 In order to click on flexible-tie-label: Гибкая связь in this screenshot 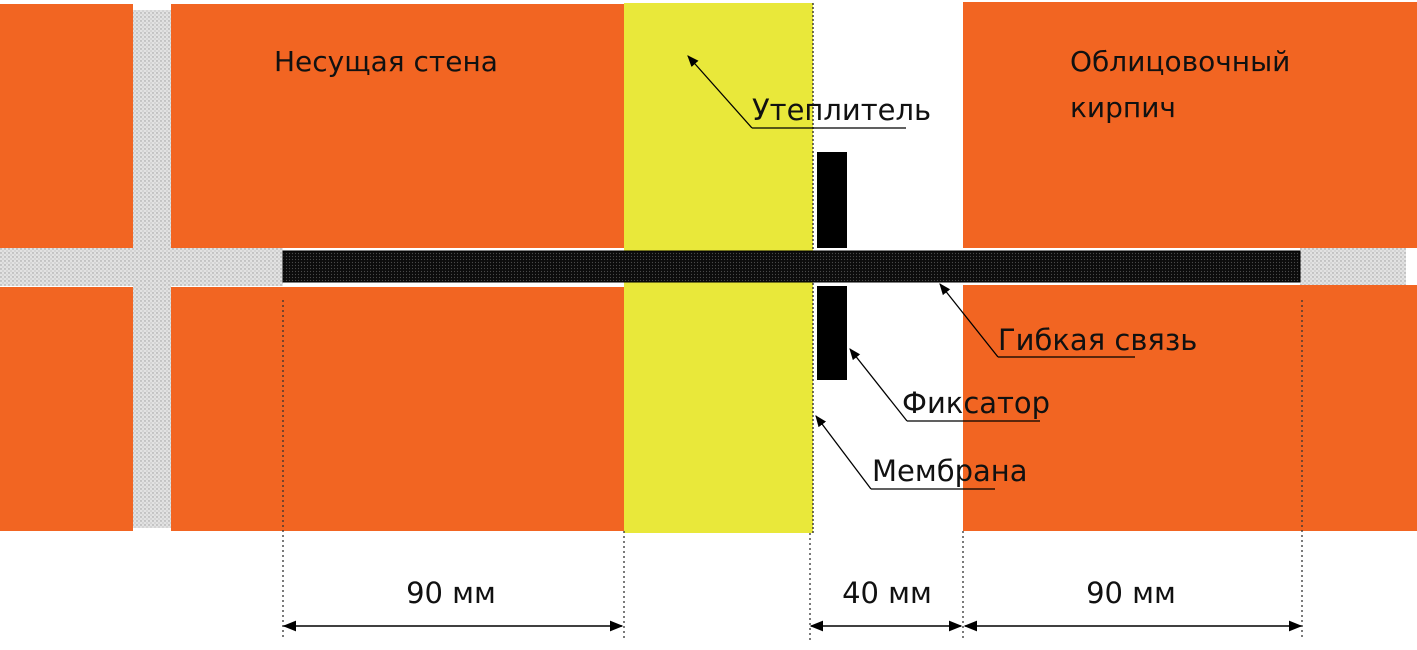, I will do `click(1097, 340)`.